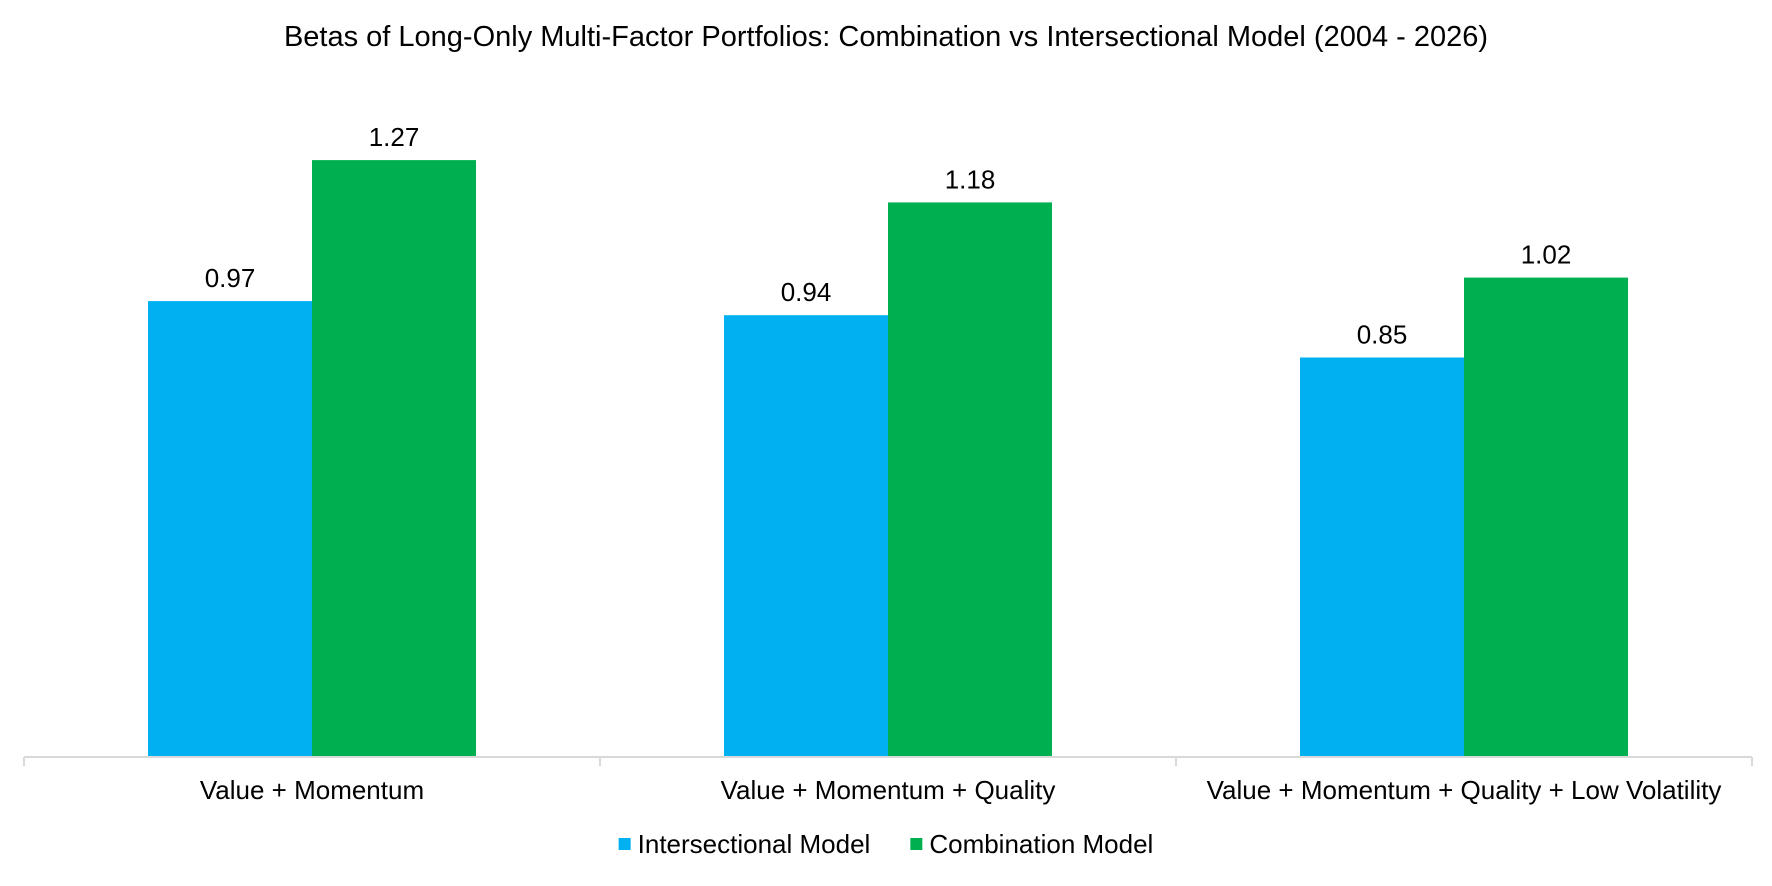 This screenshot has height=886, width=1772. Describe the element at coordinates (888, 790) in the screenshot. I see `x-tick-label-value-momentum-quality: Value + Momentum + Quality` at that location.